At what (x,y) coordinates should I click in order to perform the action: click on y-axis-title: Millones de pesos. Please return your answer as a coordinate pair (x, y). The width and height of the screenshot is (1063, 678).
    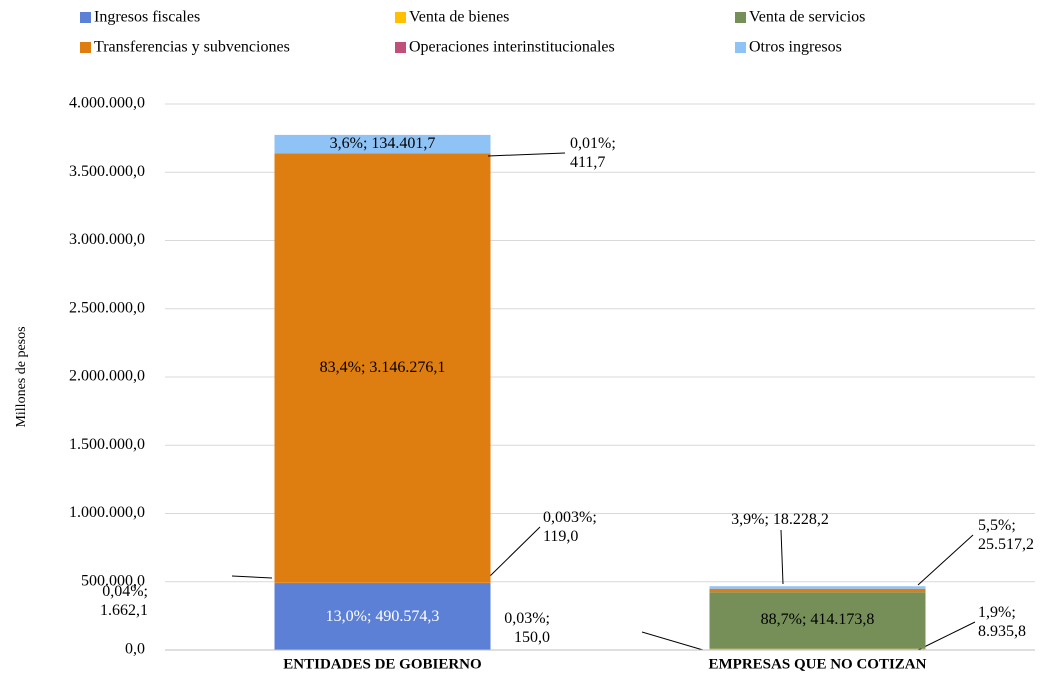
    Looking at the image, I should click on (21, 376).